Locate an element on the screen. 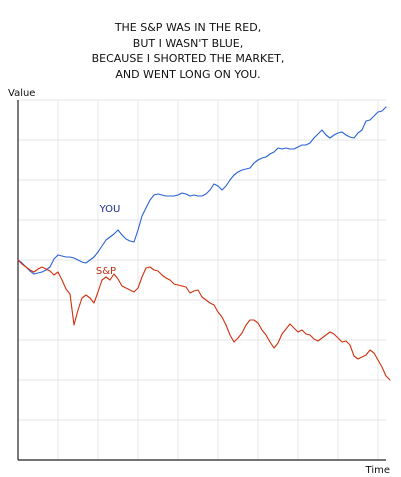 The width and height of the screenshot is (401, 477). chart-title-line-1: THE S&P WAS IN THE RED, is located at coordinates (187, 27).